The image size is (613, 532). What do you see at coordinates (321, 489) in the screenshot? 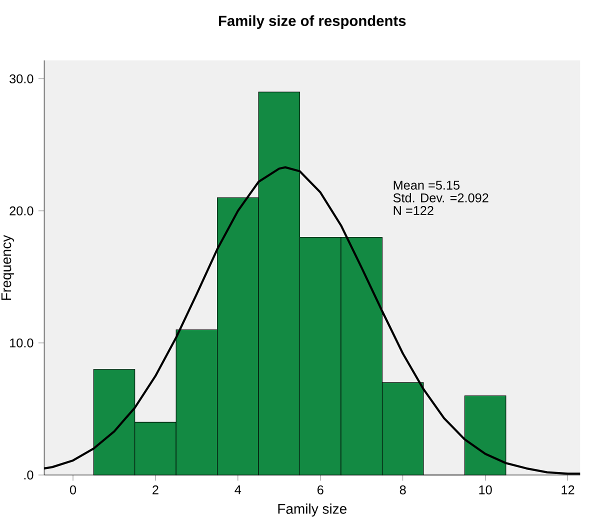
I see `x-tick-label: 6` at bounding box center [321, 489].